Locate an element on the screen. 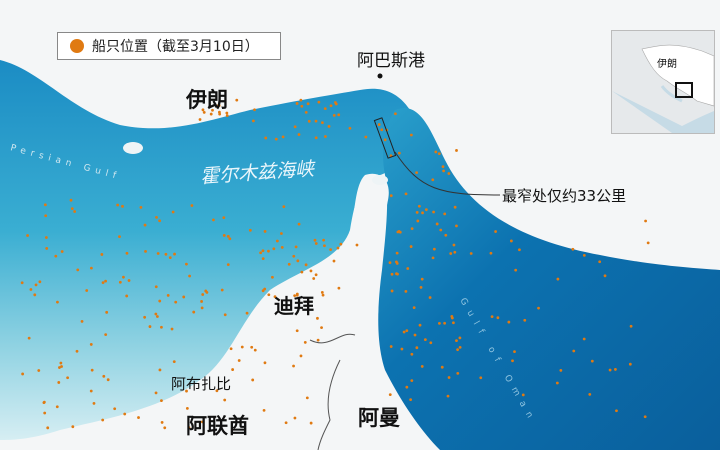 The image size is (720, 450). city-dot-bandar-abbas is located at coordinates (380, 76).